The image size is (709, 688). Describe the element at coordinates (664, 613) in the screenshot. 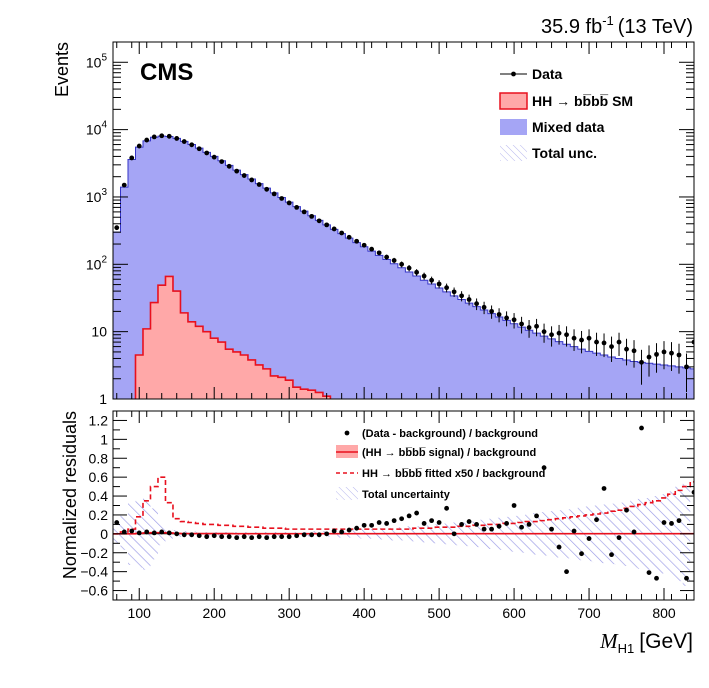

I see `x-tick-label: 800` at that location.